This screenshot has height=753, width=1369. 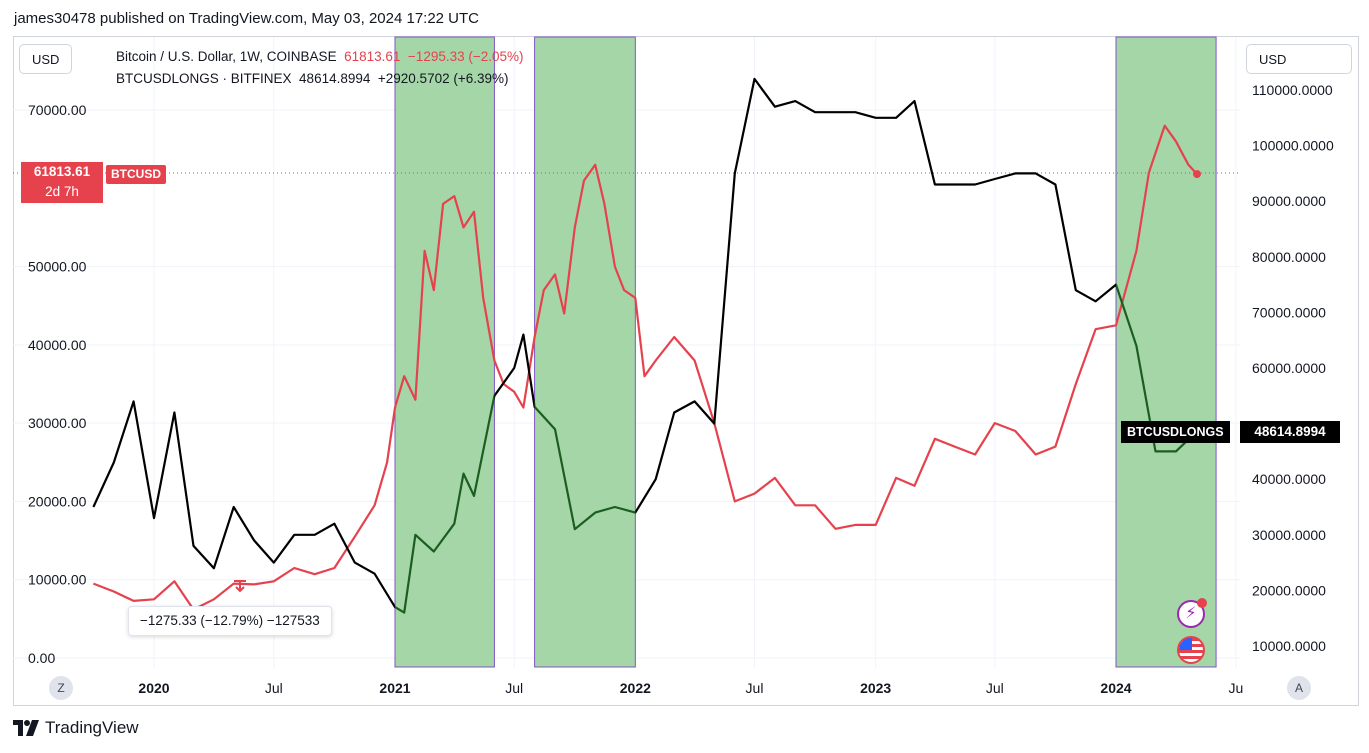 What do you see at coordinates (635, 688) in the screenshot?
I see `time-axis-tick-4: 2022` at bounding box center [635, 688].